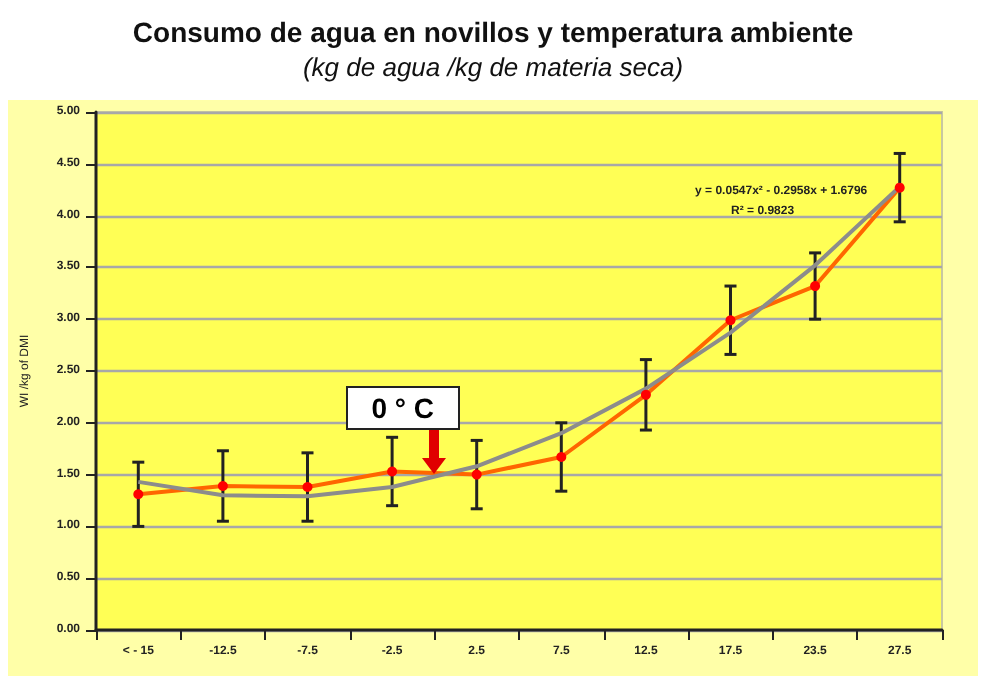 The width and height of the screenshot is (986, 682). Describe the element at coordinates (402, 407) in the screenshot. I see `annotation: 0 ° C` at that location.